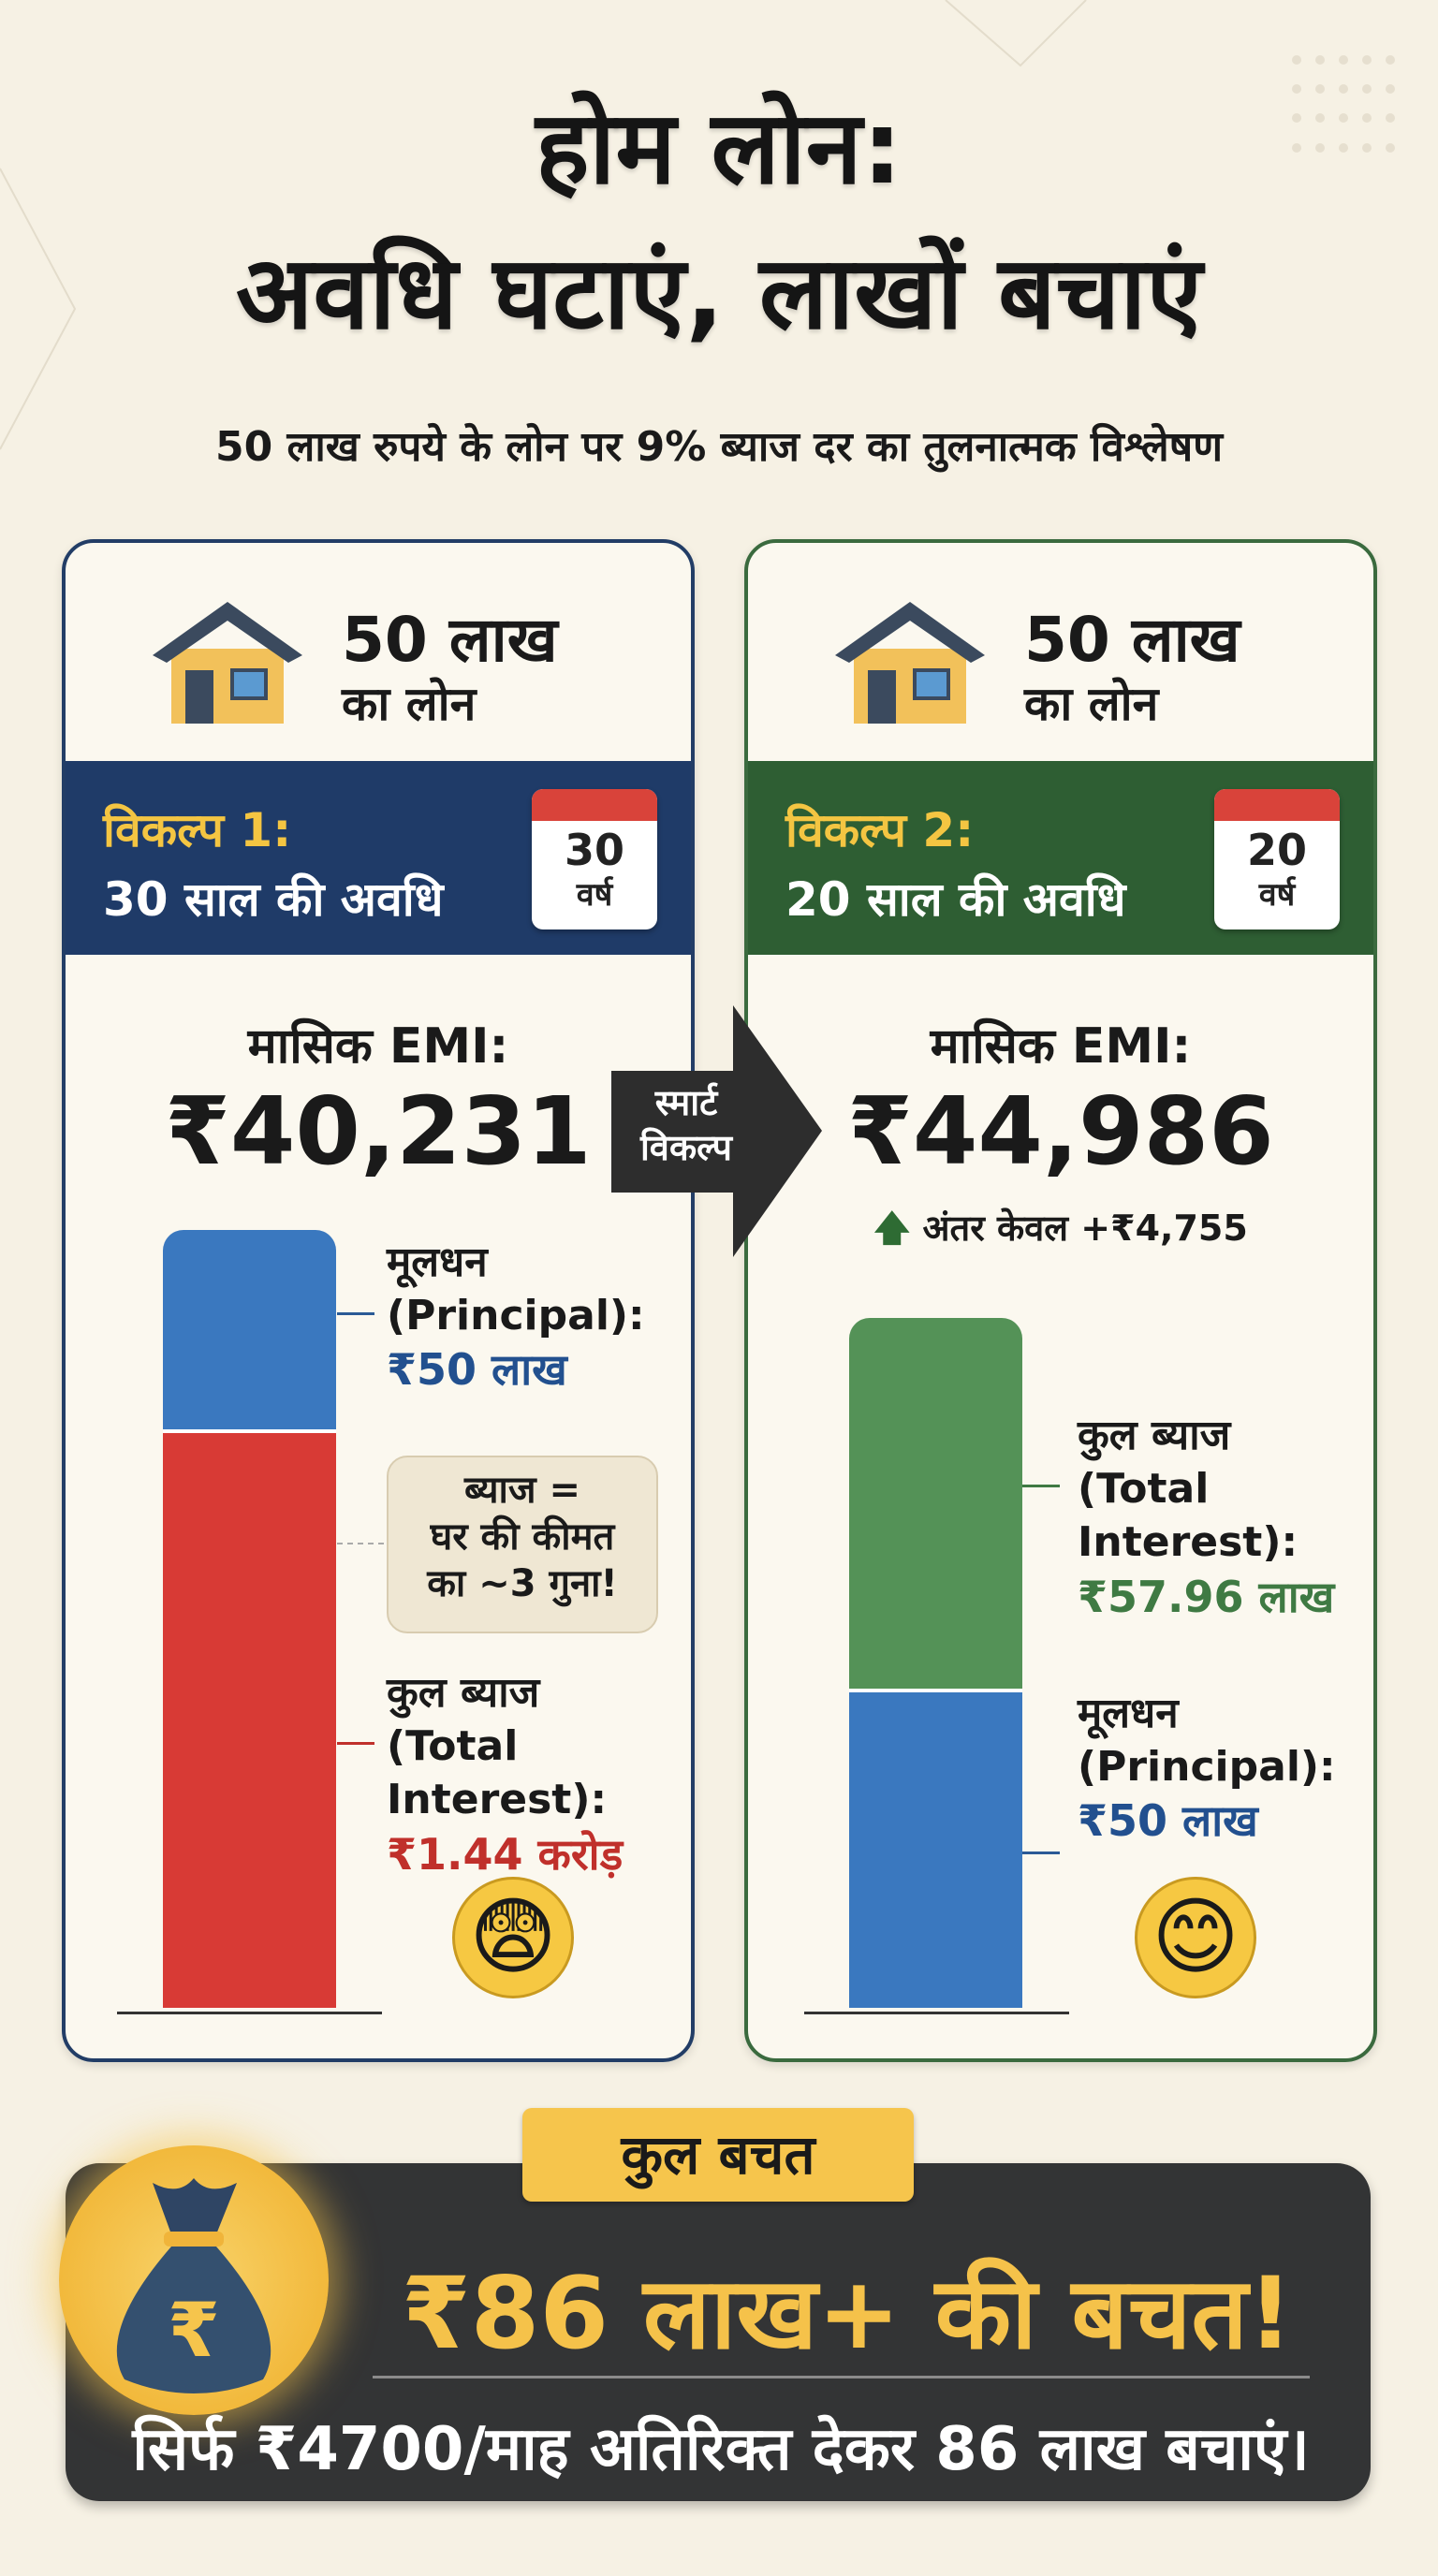 This screenshot has width=1438, height=2576. I want to click on money-bag-badge: ₹, so click(194, 2280).